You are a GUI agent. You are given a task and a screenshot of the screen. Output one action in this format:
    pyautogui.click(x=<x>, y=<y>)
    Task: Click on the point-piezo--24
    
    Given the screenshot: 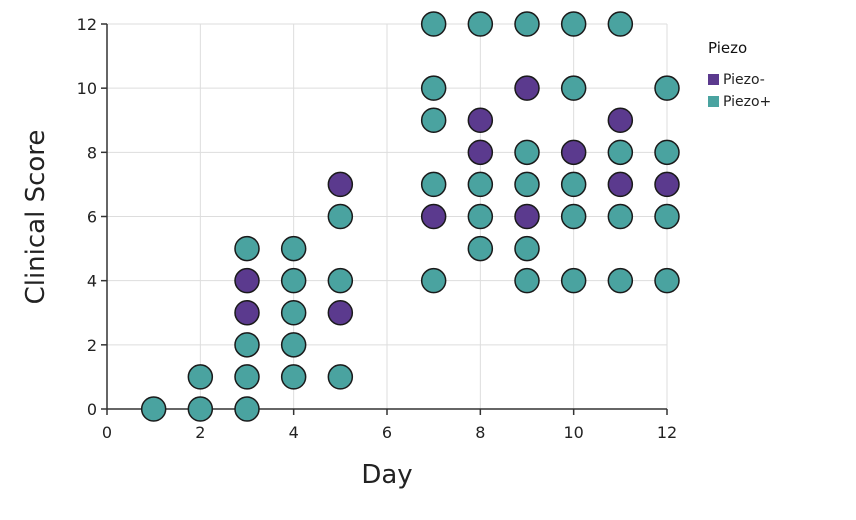 What is the action you would take?
    pyautogui.click(x=527, y=24)
    